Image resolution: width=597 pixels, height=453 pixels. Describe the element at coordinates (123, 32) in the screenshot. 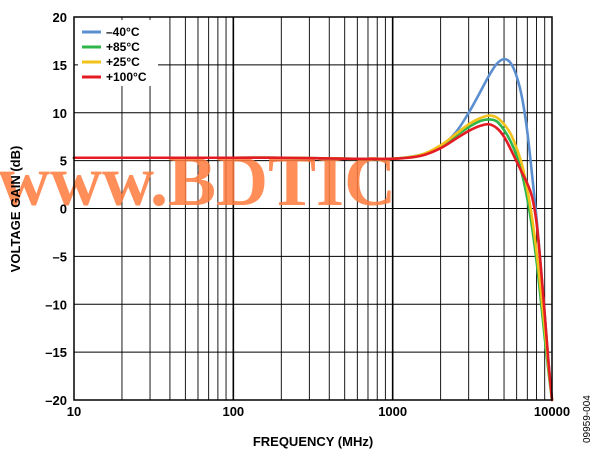

I see `legend-label: –40°C` at that location.